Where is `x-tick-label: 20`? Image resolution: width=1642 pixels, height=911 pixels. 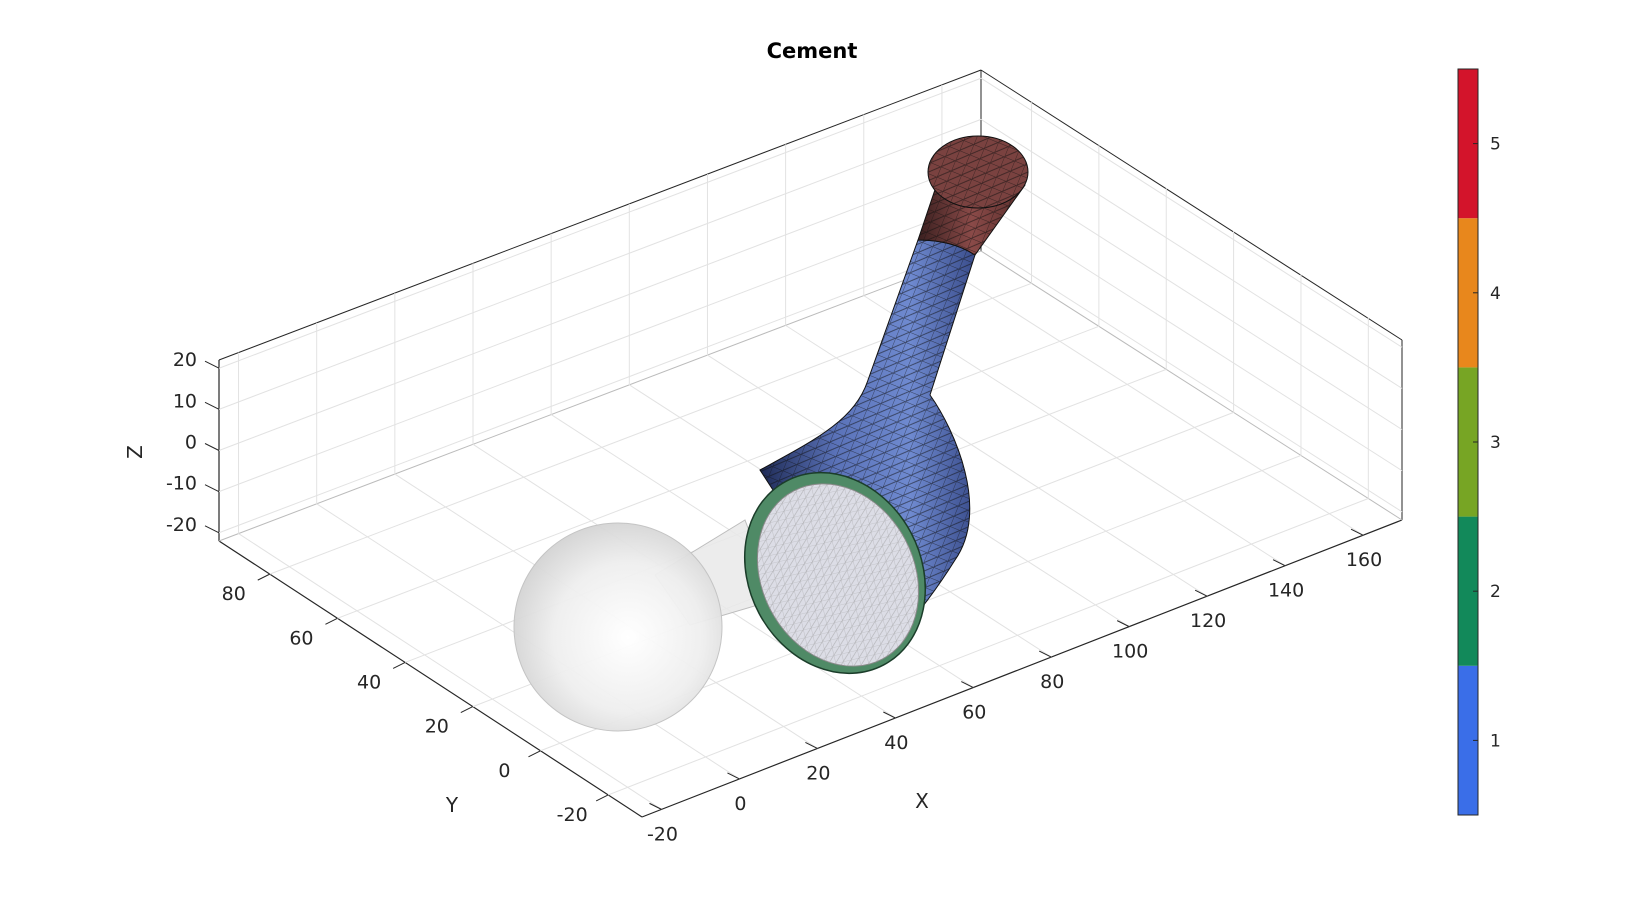 x-tick-label: 20 is located at coordinates (818, 773).